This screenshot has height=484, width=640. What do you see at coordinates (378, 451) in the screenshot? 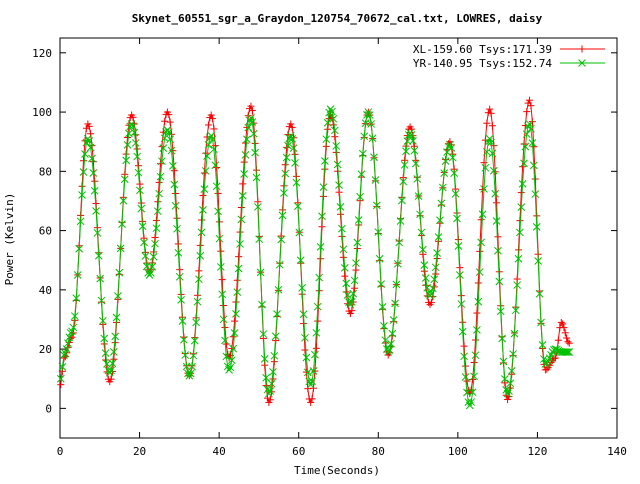
I see `x-tick-label: 80` at bounding box center [378, 451].